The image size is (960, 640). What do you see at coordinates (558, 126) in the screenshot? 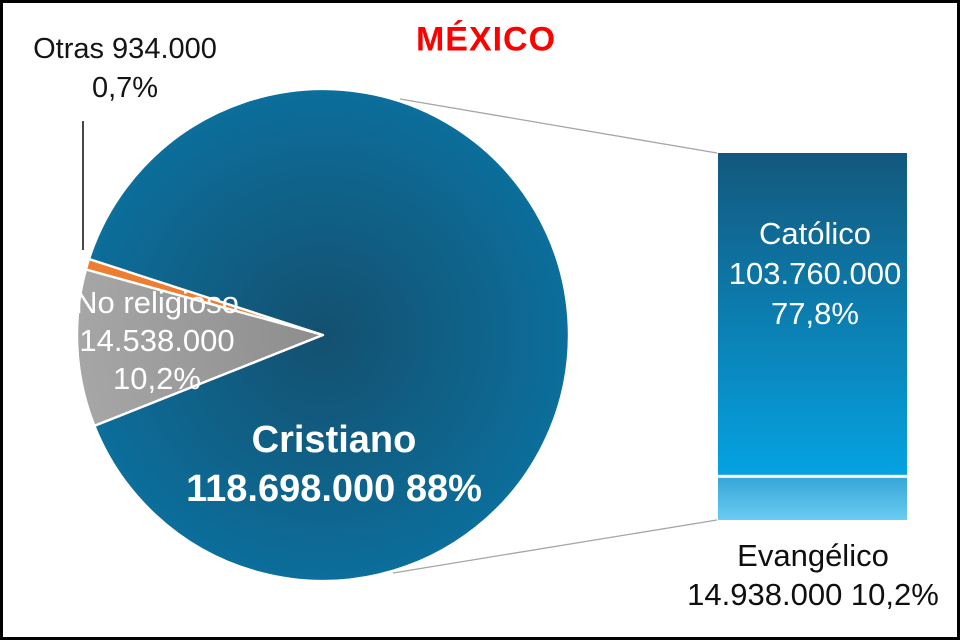
I see `connector-line-top` at bounding box center [558, 126].